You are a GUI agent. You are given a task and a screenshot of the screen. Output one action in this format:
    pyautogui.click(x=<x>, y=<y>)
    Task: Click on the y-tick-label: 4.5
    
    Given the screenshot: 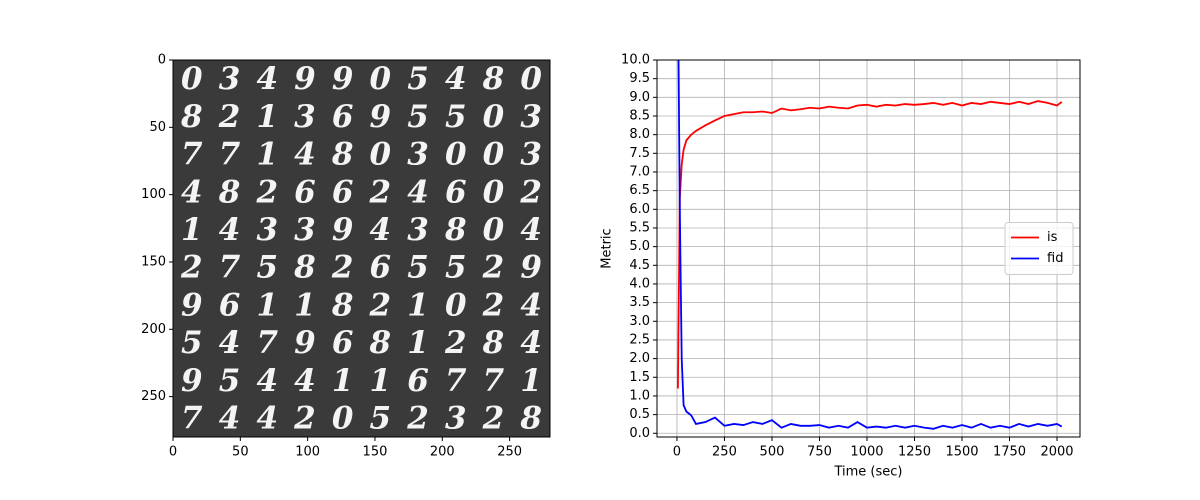 What is the action you would take?
    pyautogui.click(x=639, y=265)
    